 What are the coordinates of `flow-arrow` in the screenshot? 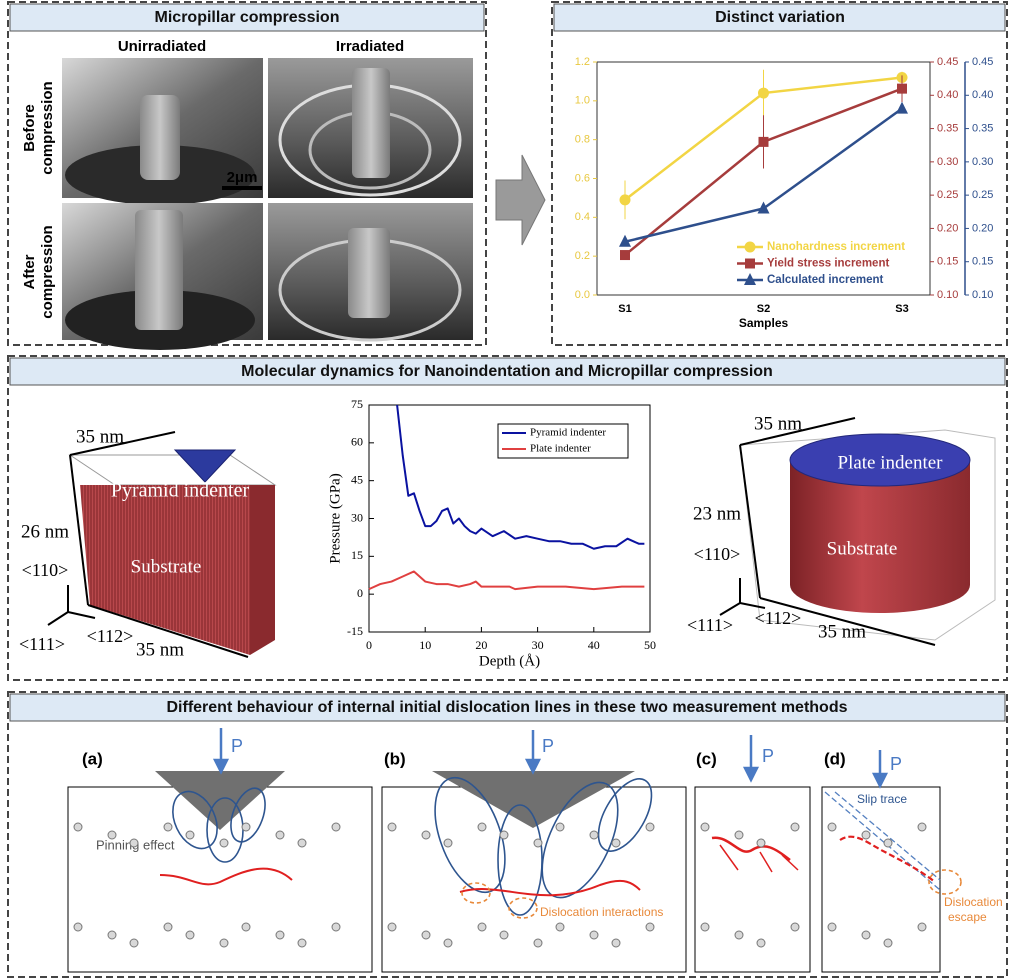 It's located at (520, 200).